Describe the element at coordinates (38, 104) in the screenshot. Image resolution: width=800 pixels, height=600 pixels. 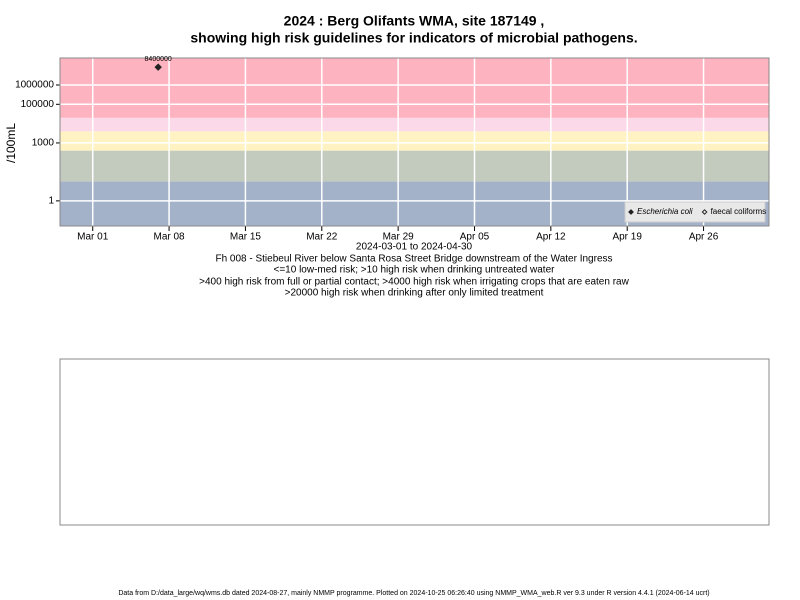
I see `y-tick-label: 100000` at that location.